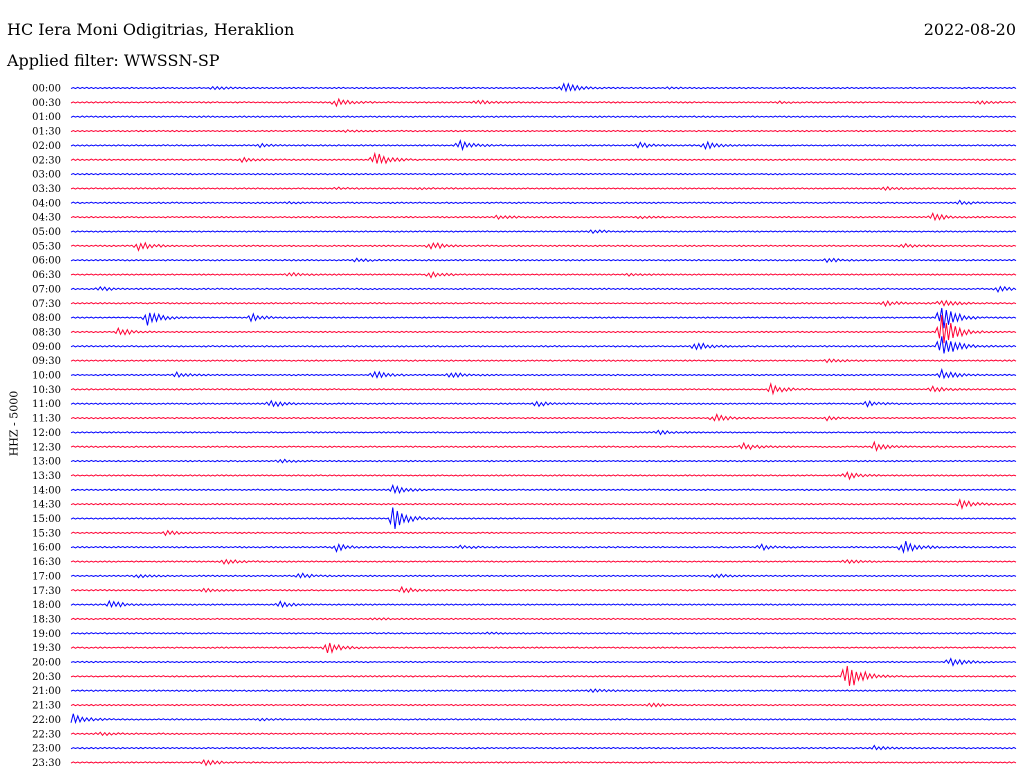 The image size is (1024, 780). Describe the element at coordinates (46, 404) in the screenshot. I see `time-label-1100: 11:00` at that location.